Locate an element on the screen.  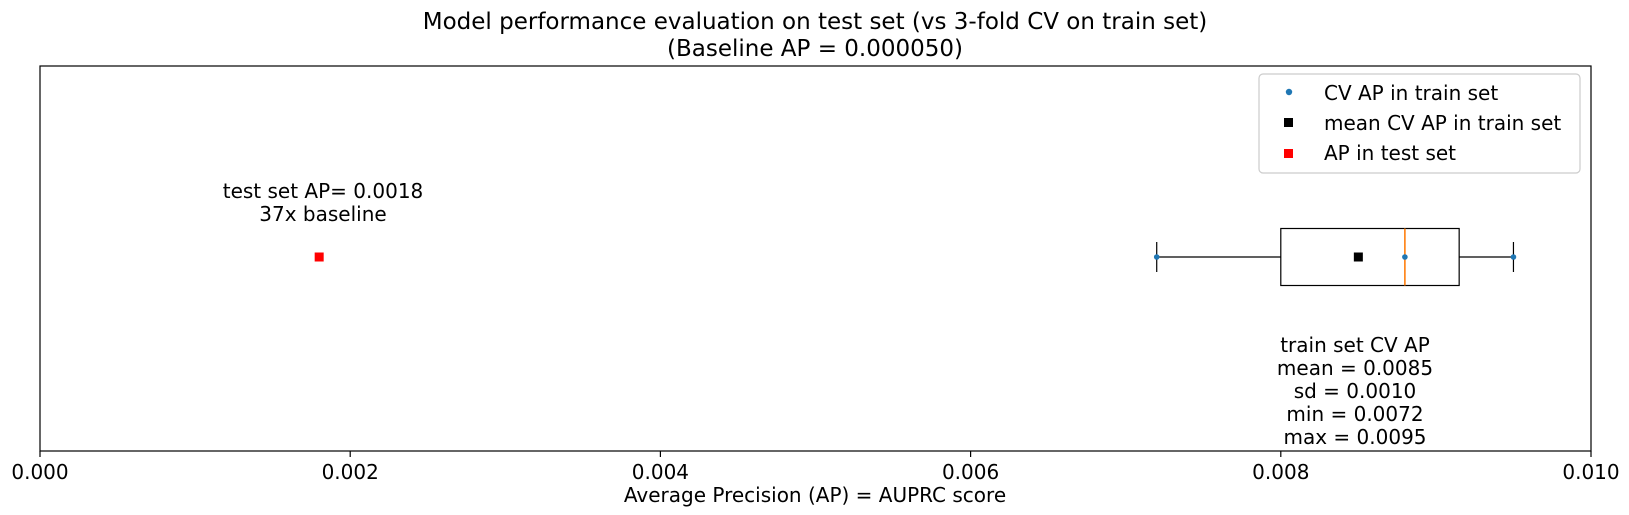
x-tick-label: 0.004 is located at coordinates (660, 472).